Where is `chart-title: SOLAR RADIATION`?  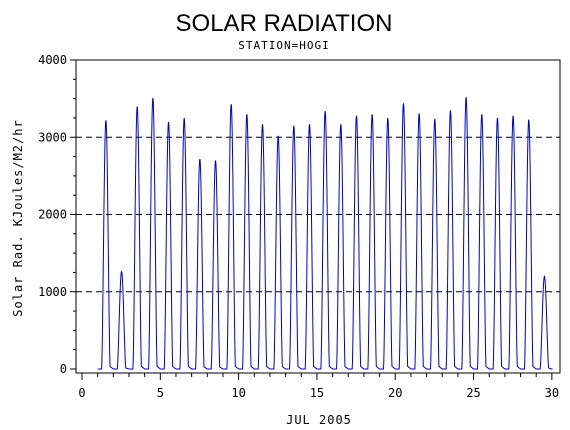
chart-title: SOLAR RADIATION is located at coordinates (284, 23).